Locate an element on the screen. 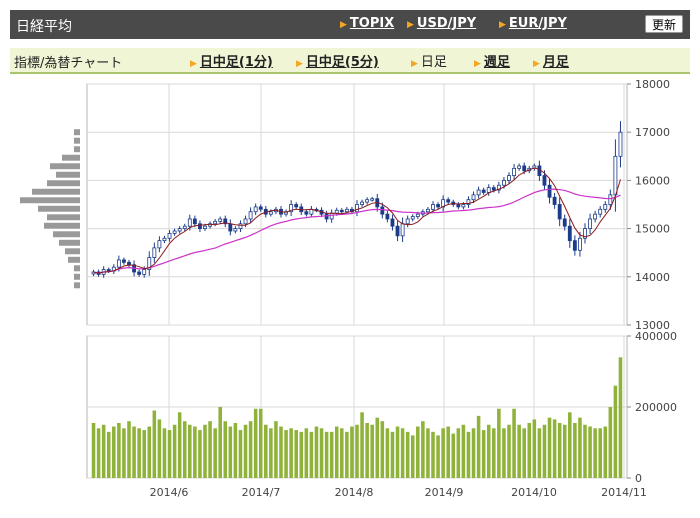  price-tick-label: 16000 is located at coordinates (652, 180).